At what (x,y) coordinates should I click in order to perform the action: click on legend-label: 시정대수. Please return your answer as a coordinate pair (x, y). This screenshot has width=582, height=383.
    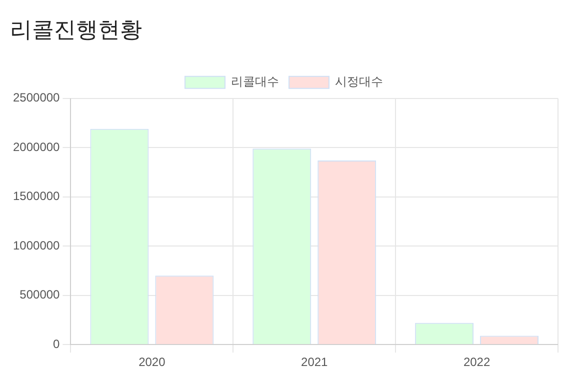
    Looking at the image, I should click on (359, 81).